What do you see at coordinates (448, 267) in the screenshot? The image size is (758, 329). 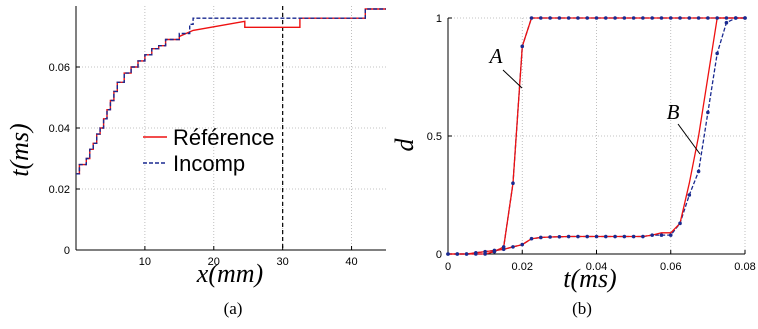 I see `x-tick-label: 0` at bounding box center [448, 267].